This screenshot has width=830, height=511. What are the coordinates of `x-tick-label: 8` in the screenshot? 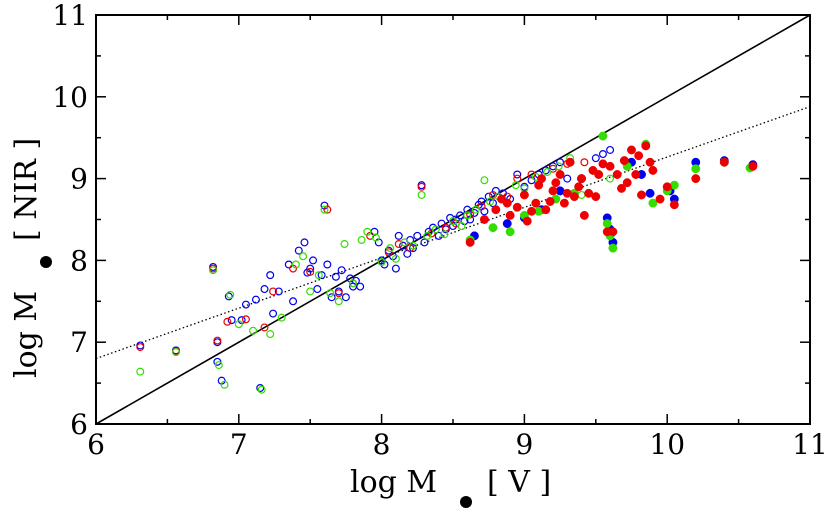 It's located at (382, 444).